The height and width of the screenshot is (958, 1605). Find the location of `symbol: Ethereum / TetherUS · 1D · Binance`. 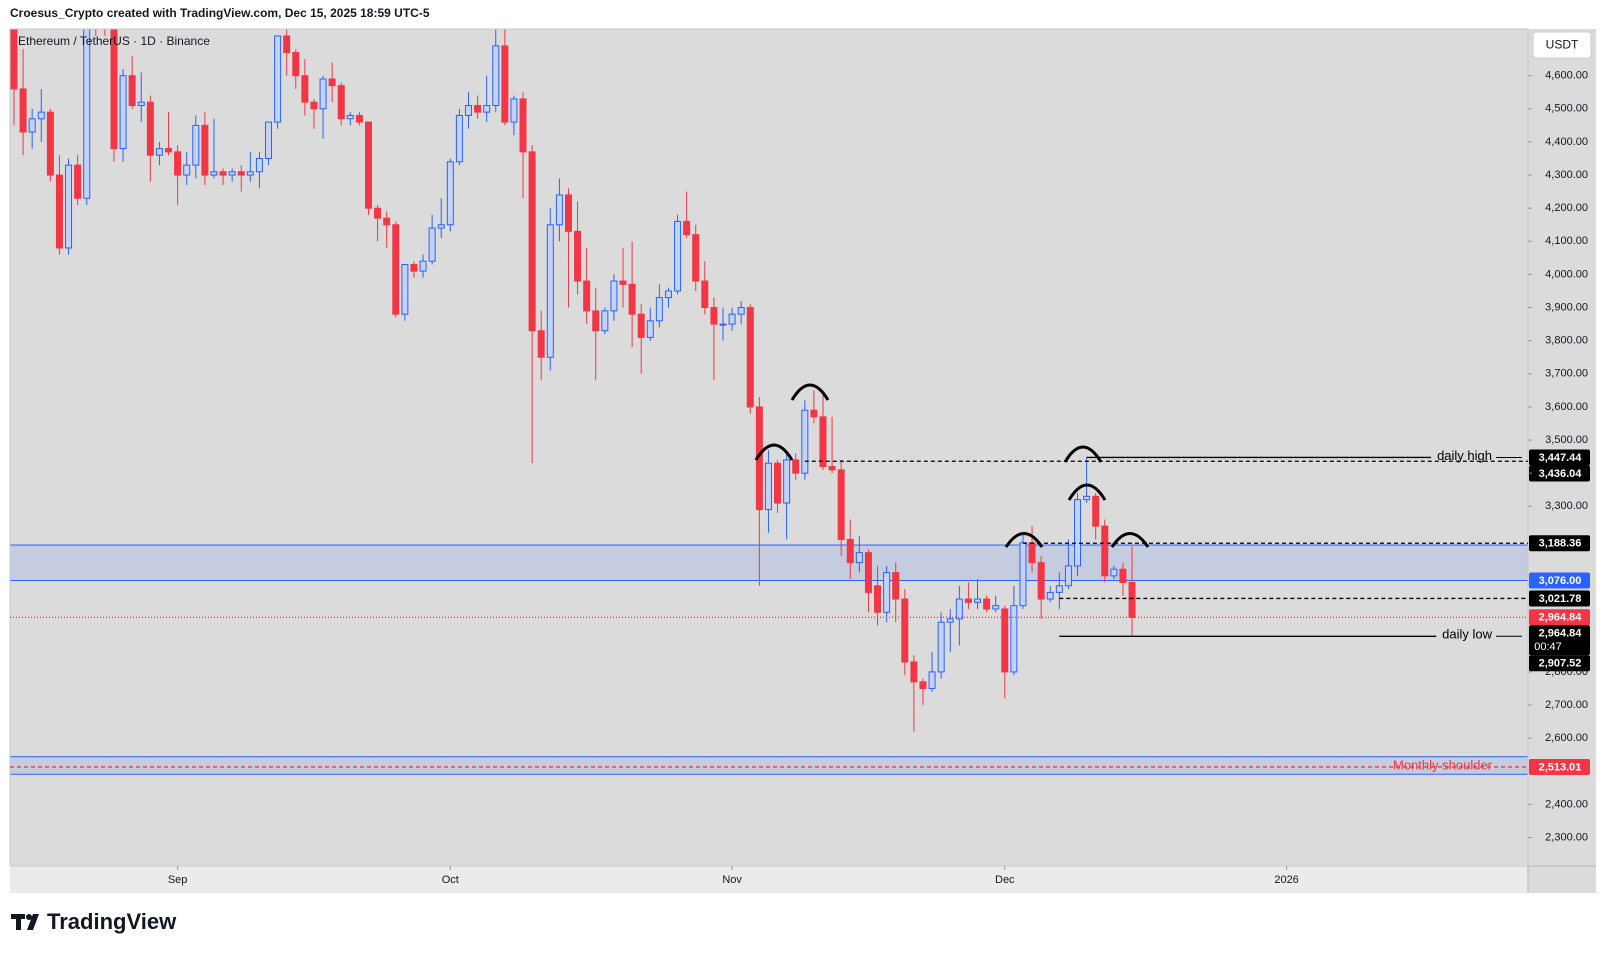

symbol: Ethereum / TetherUS · 1D · Binance is located at coordinates (114, 41).